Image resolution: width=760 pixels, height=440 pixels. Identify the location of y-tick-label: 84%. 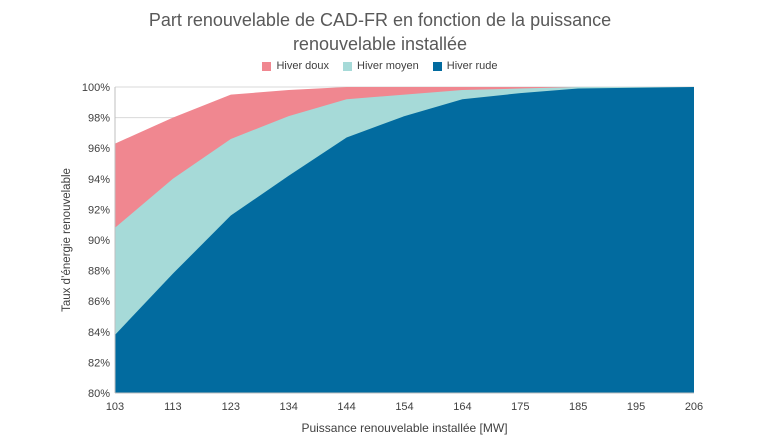
(99, 333).